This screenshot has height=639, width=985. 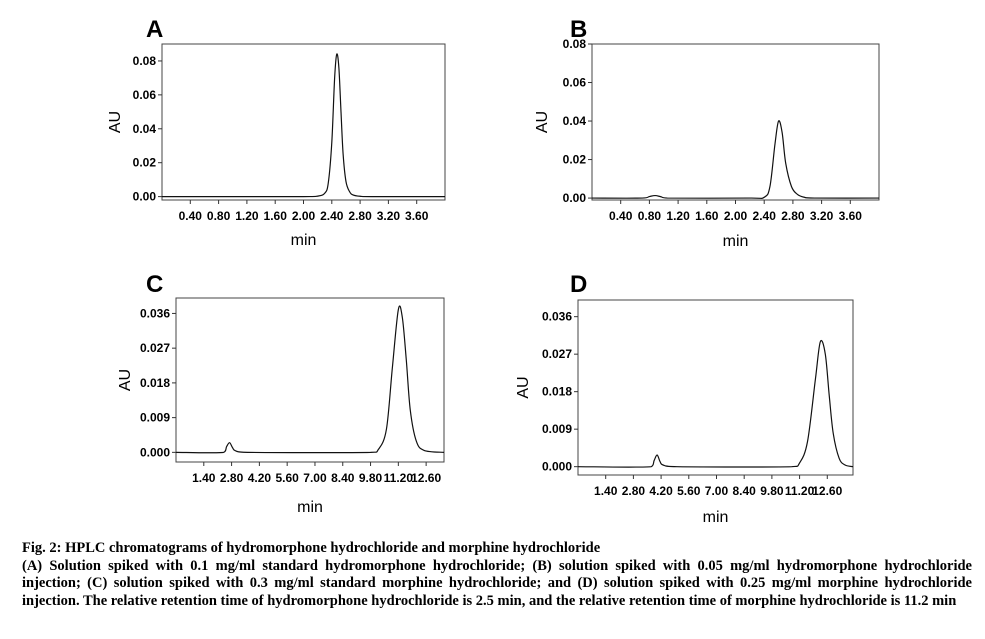 I want to click on panel-letter: D, so click(x=578, y=284).